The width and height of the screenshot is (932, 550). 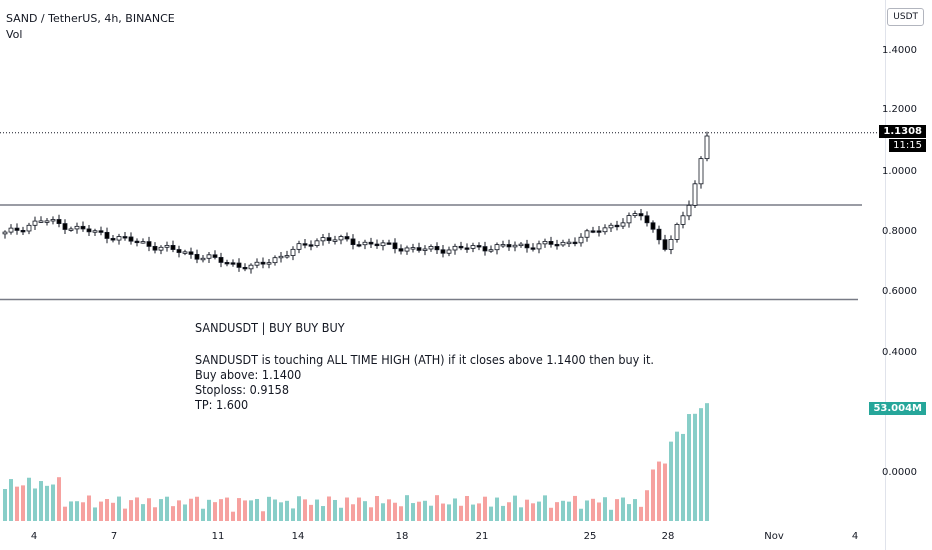 I want to click on price-tick: 1.0000, so click(x=899, y=171).